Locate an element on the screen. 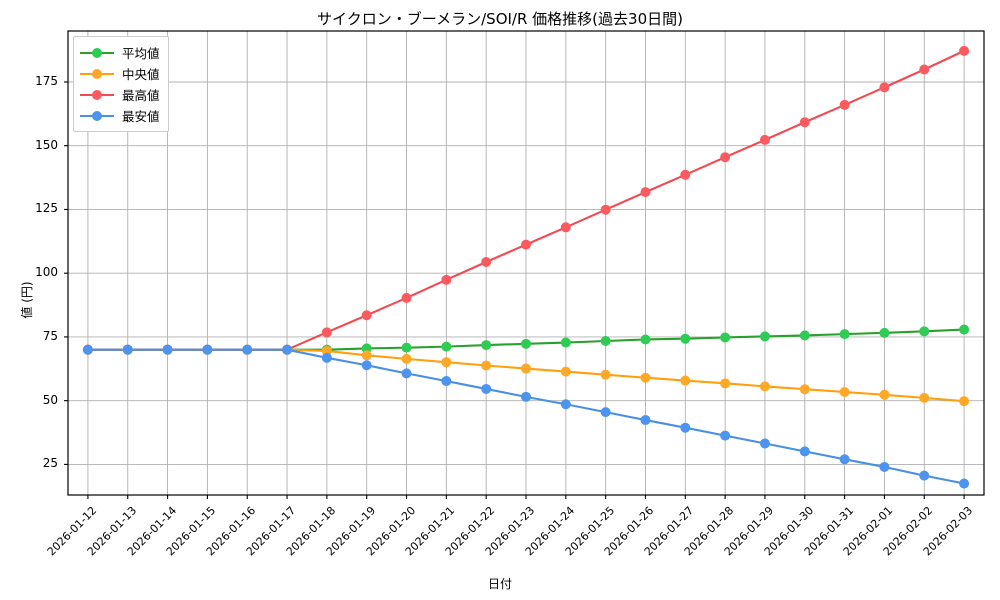 The image size is (1000, 600). y-tick-label: 150 is located at coordinates (46, 144).